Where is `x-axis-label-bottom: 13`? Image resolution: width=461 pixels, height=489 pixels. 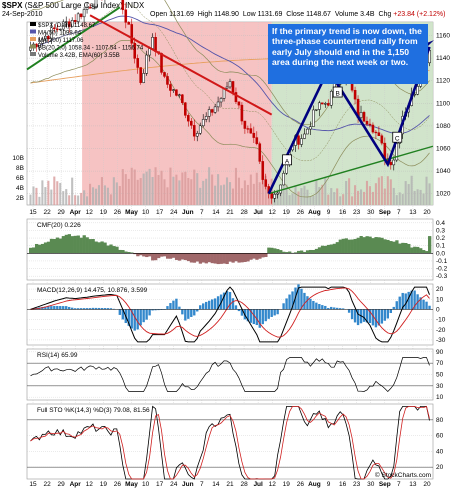
x-axis-label-bottom: 13 is located at coordinates (413, 484).